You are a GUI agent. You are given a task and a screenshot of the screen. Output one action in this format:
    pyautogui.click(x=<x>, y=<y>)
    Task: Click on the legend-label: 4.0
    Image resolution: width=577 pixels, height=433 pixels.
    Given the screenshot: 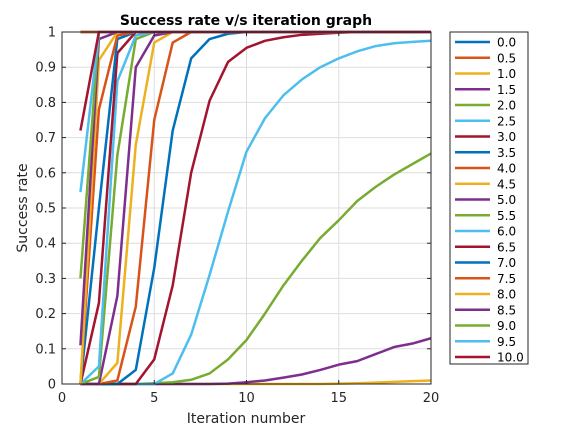 What is the action you would take?
    pyautogui.click(x=506, y=169)
    